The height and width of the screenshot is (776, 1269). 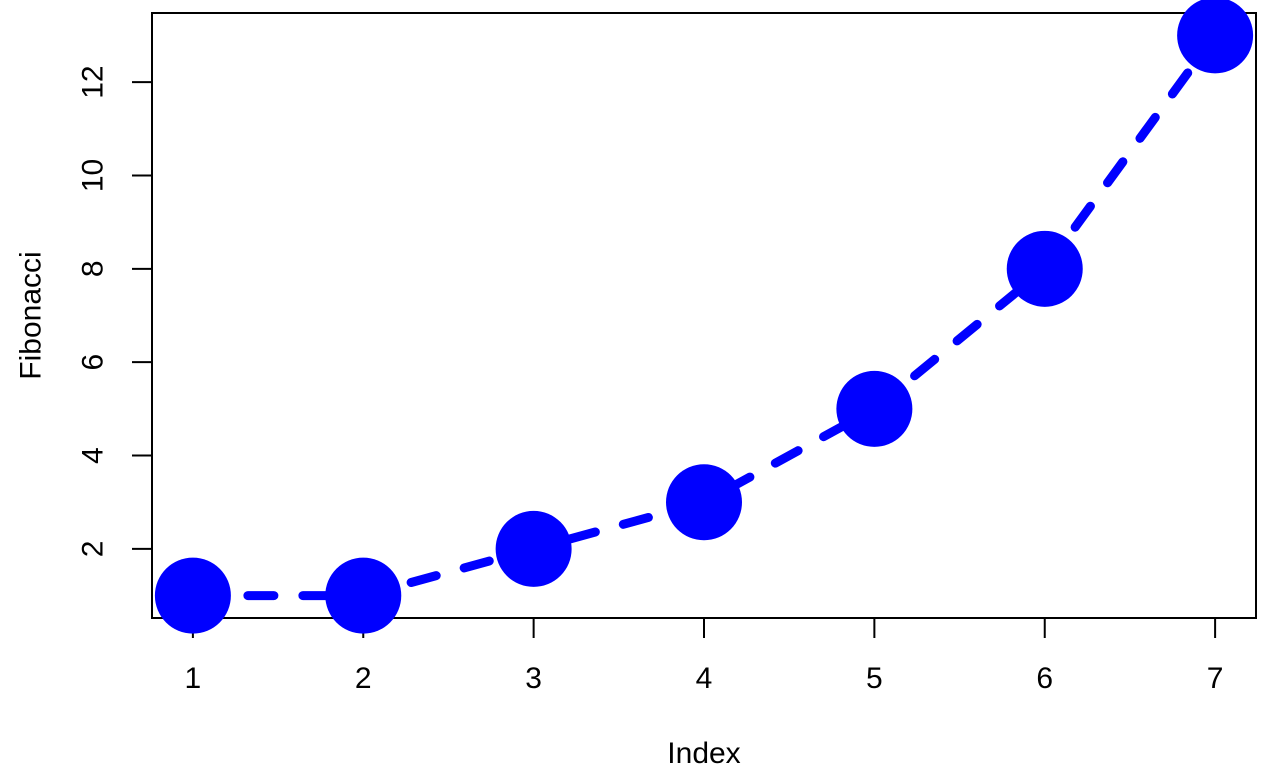 What do you see at coordinates (703, 753) in the screenshot?
I see `x-axis-title: Index` at bounding box center [703, 753].